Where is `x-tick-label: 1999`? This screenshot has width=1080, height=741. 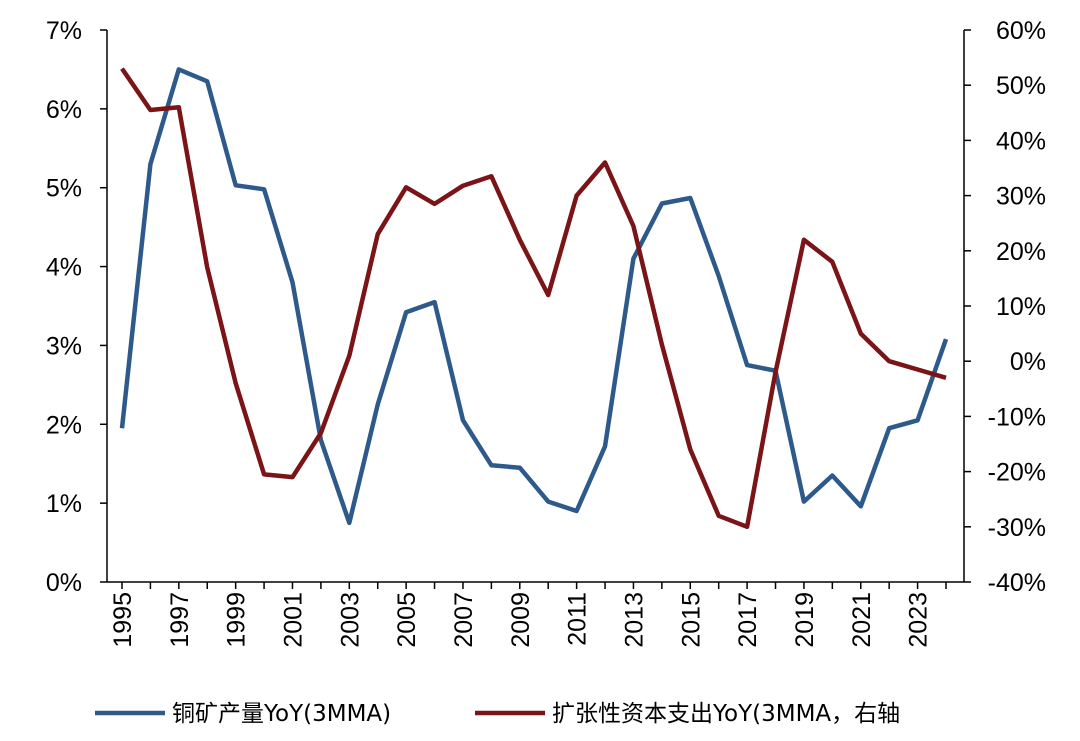
x-tick-label: 1999 is located at coordinates (237, 620).